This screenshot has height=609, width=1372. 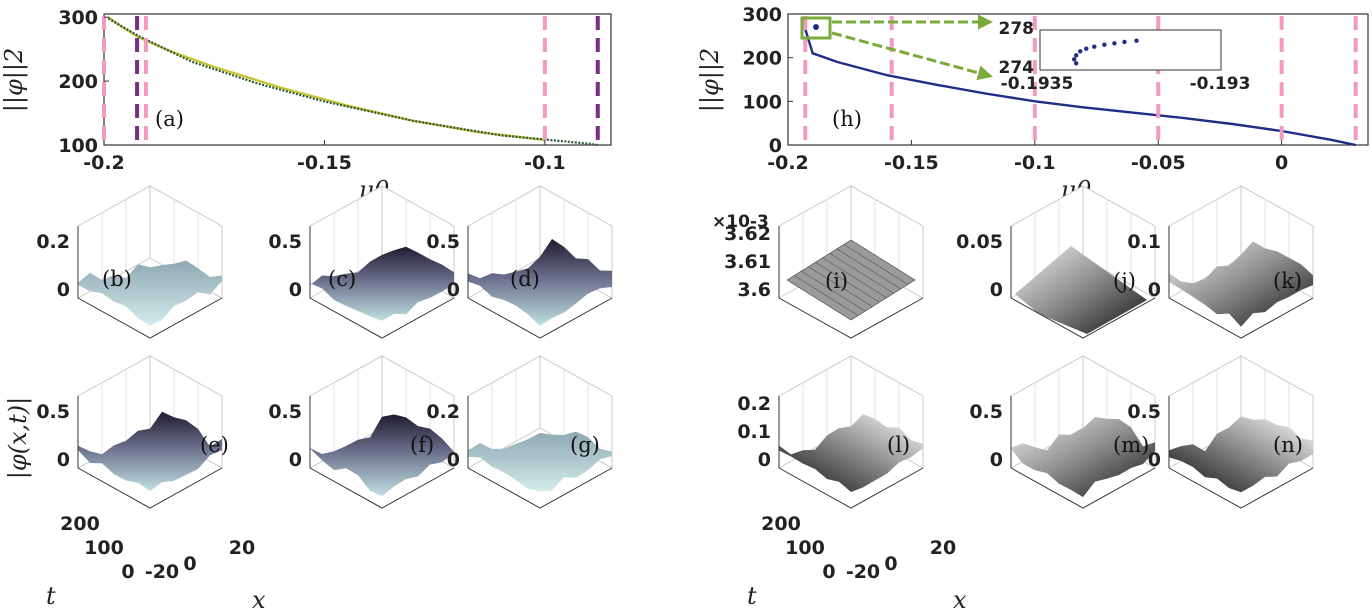 I want to click on surface-panel-j: (j) 0.05 0, so click(x=1056, y=262).